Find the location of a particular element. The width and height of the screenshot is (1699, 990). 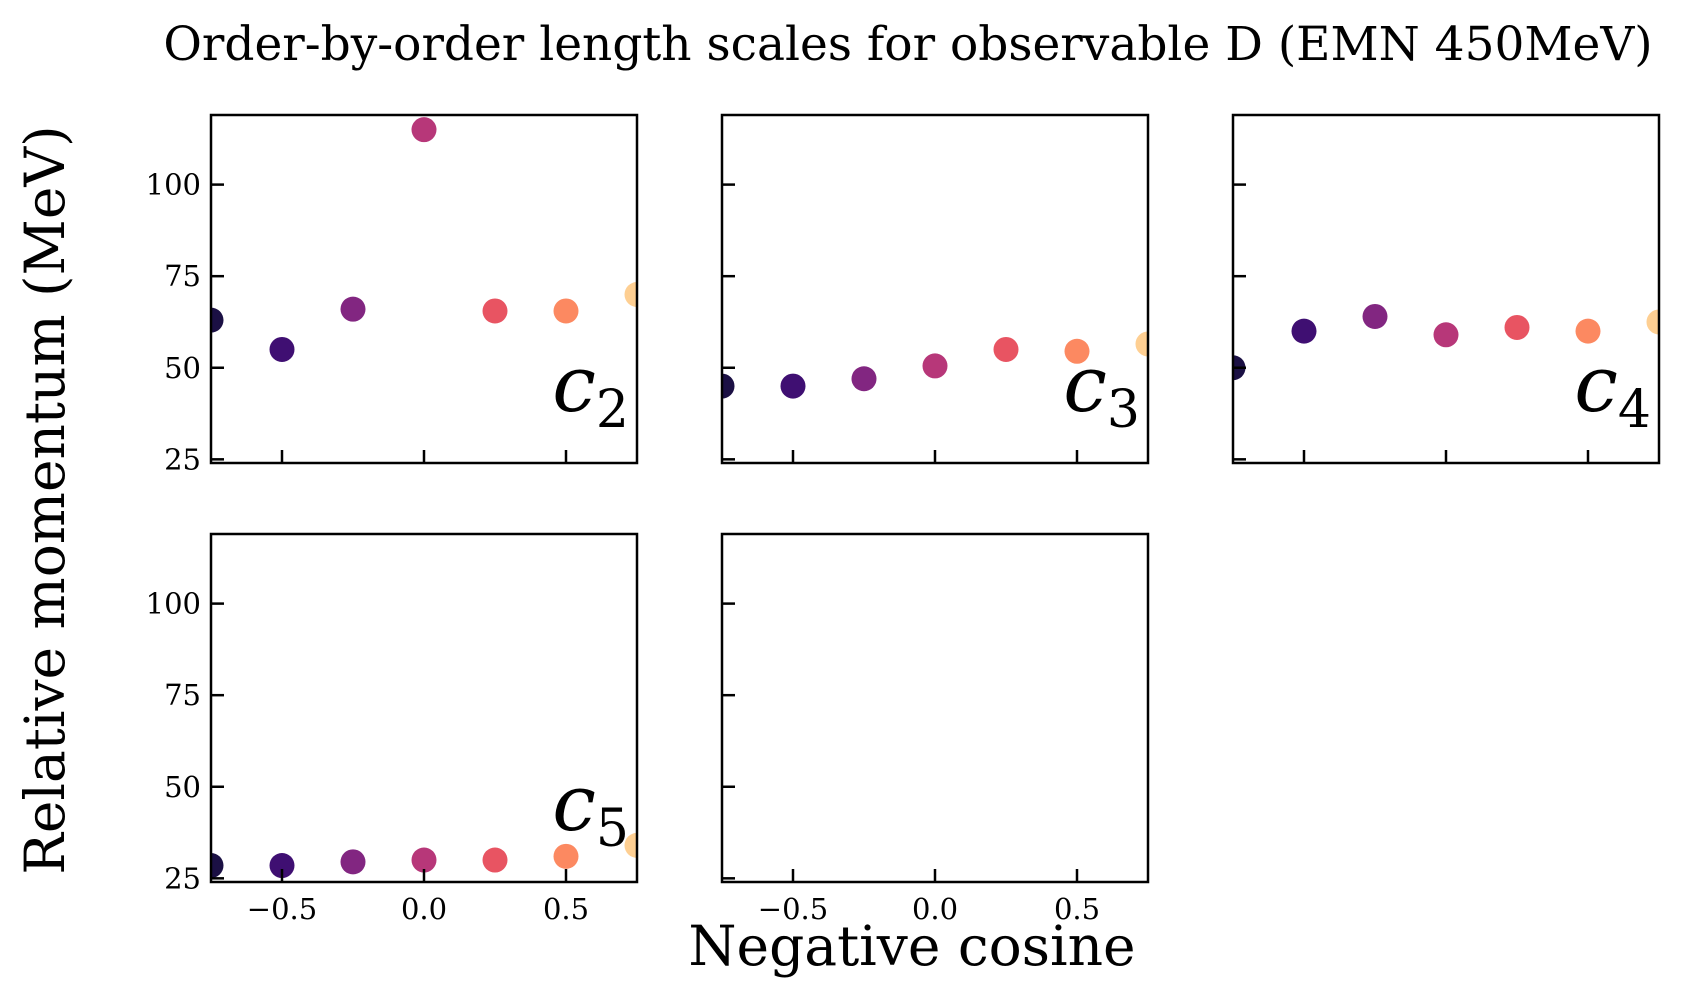

panel-5: −0.5 0.0 0.5 is located at coordinates (935, 729).